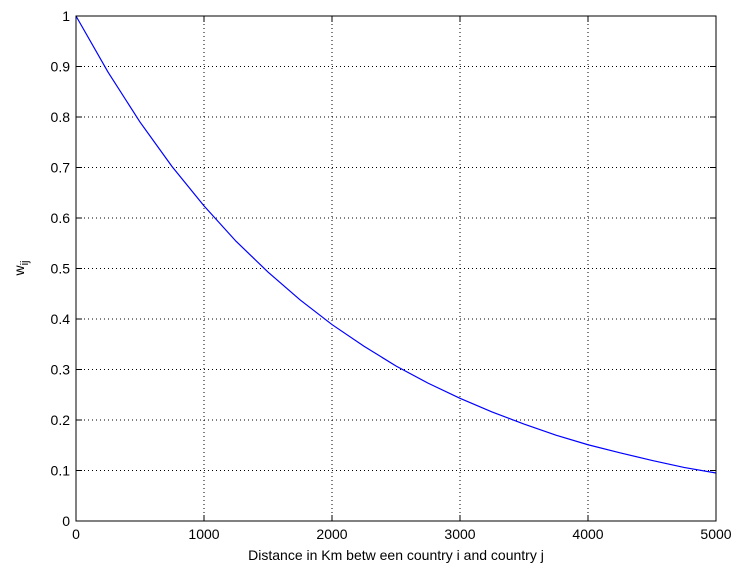 Image resolution: width=737 pixels, height=572 pixels. I want to click on y-tick-label: 0.8, so click(61, 117).